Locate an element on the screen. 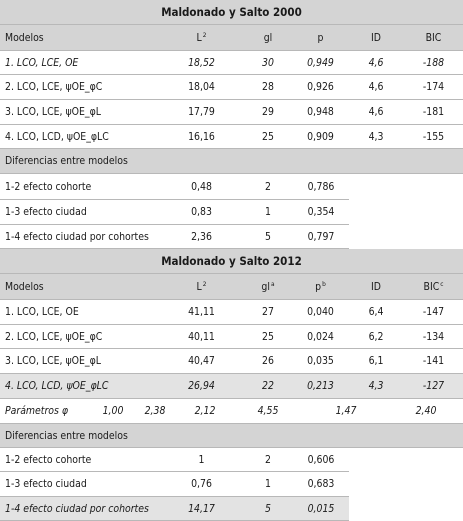 This screenshot has height=521, width=463. parameter-value: 1,00 is located at coordinates (113, 411).